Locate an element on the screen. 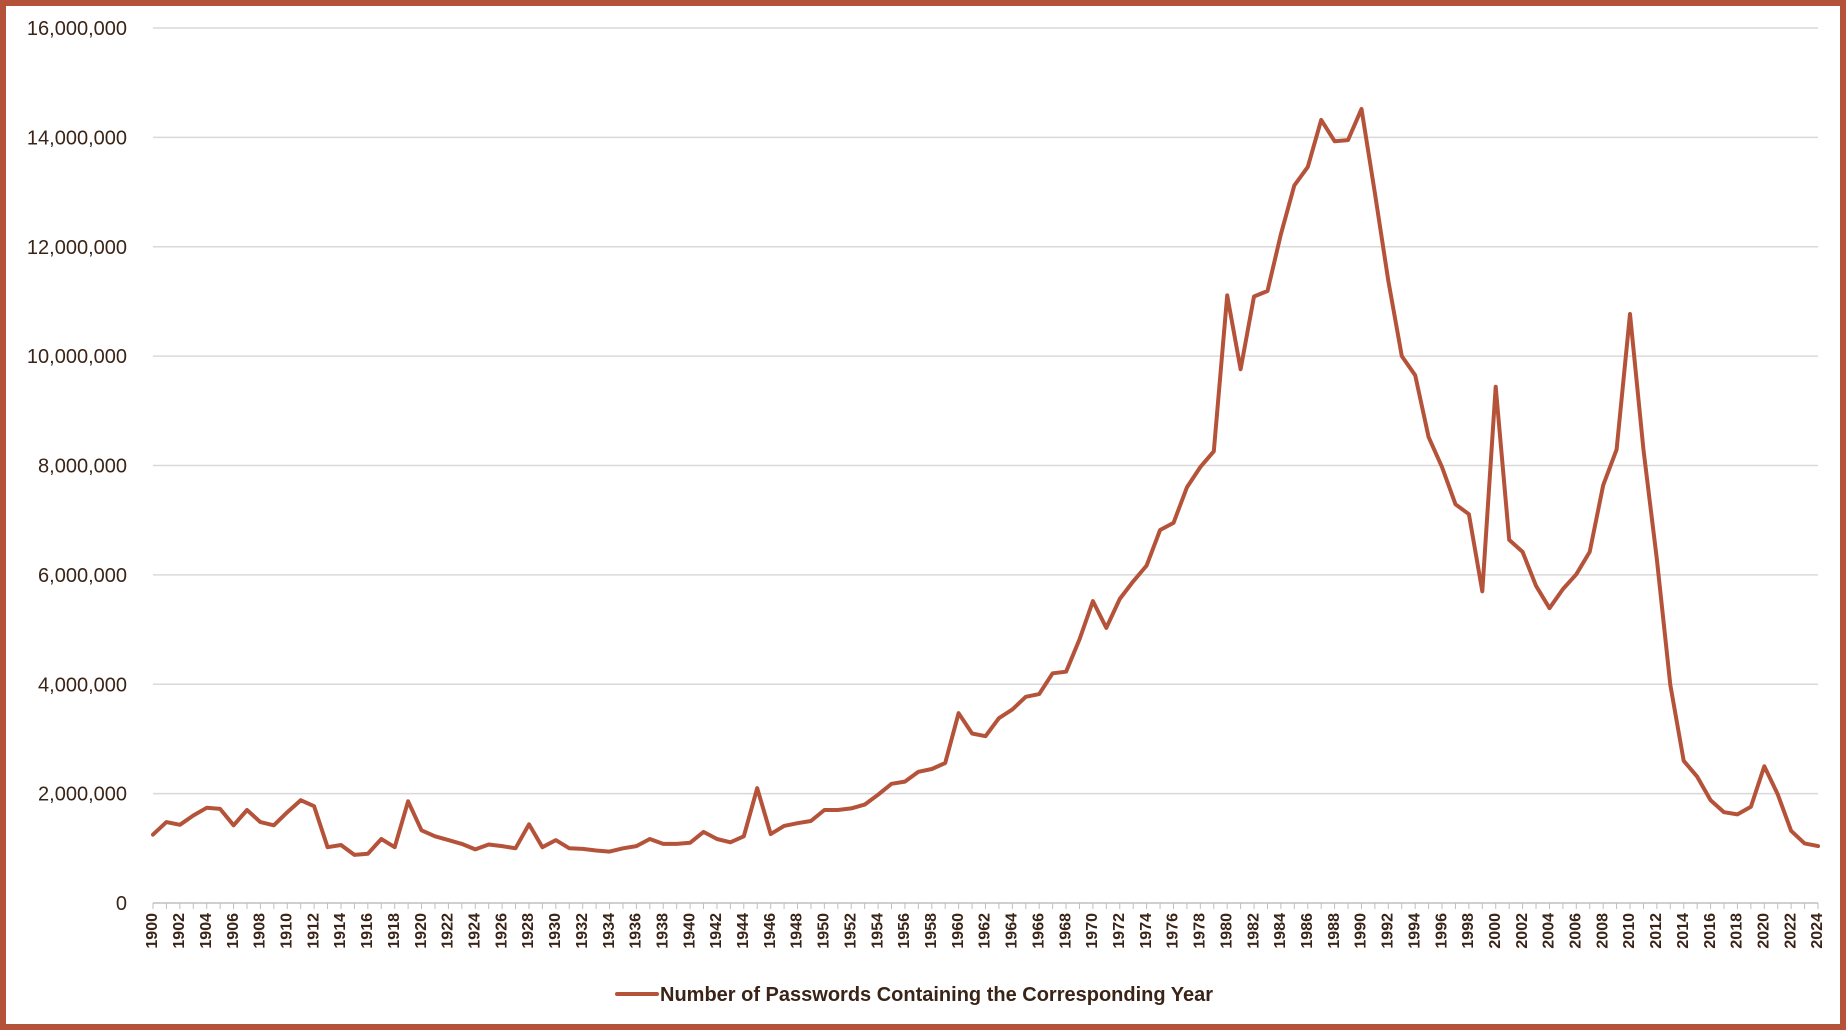 The image size is (1846, 1030). x-tick-label: 1924 is located at coordinates (474, 931).